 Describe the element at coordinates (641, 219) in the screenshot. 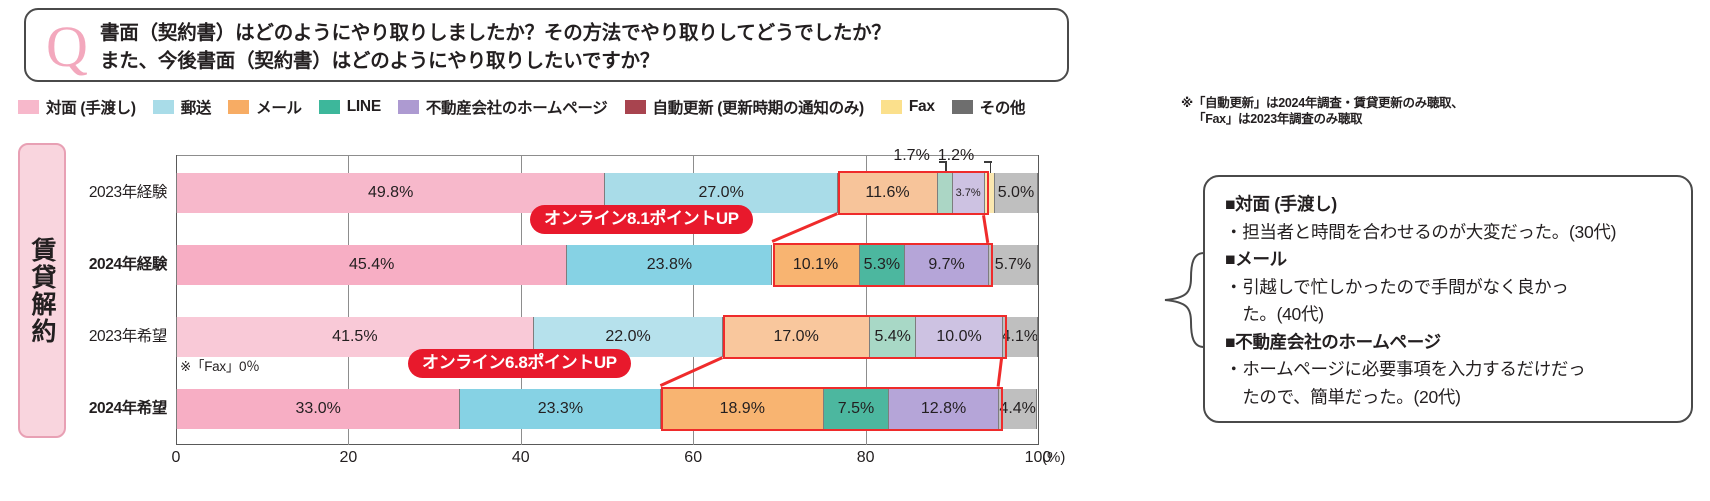

I see `online-up-badge-1: オンライン8.1ポイントUP` at that location.